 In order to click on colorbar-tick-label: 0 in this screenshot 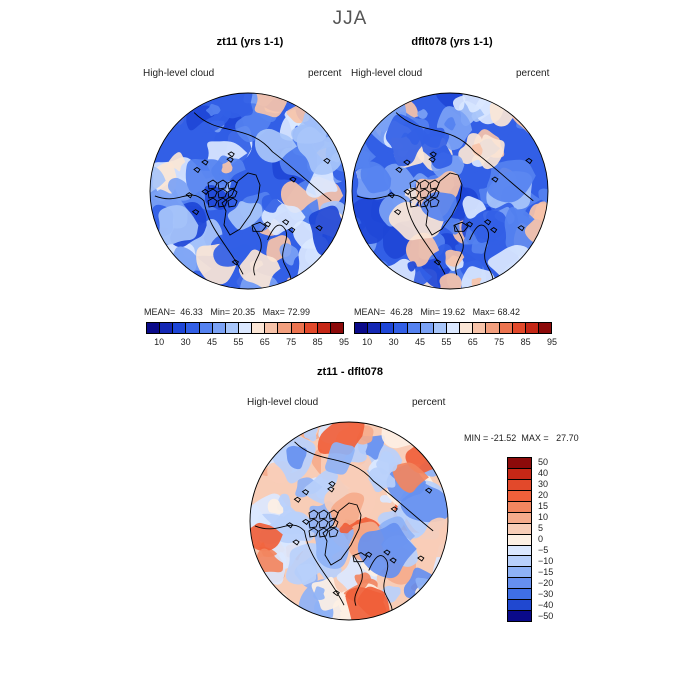, I will do `click(541, 538)`.